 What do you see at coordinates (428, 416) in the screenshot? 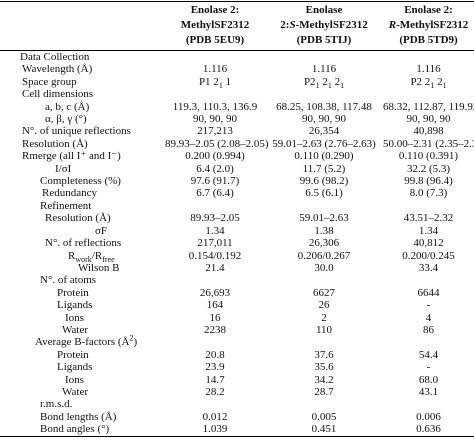
I see `text: 0.006` at bounding box center [428, 416].